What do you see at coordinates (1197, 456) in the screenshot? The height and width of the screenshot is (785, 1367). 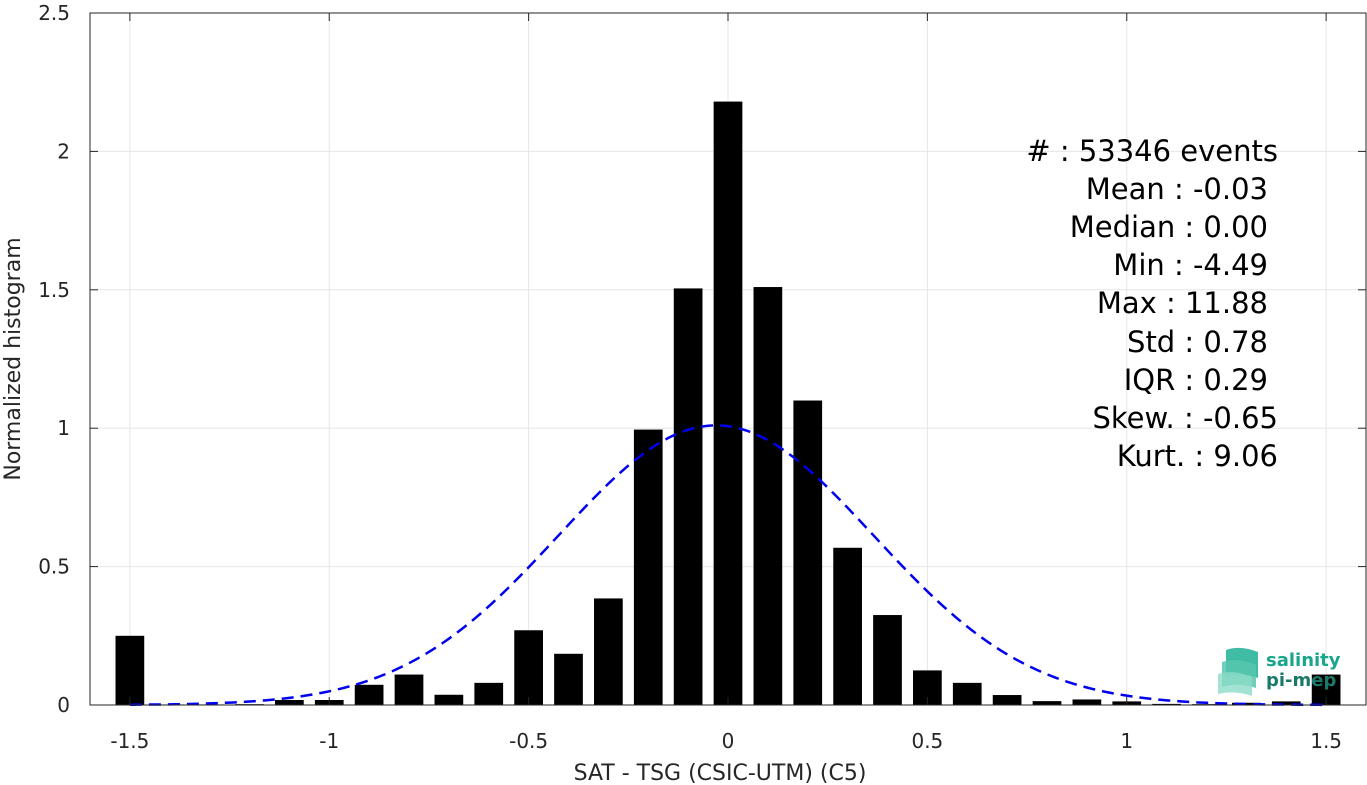 I see `stat-kurt: Kurt. : 9.06` at bounding box center [1197, 456].